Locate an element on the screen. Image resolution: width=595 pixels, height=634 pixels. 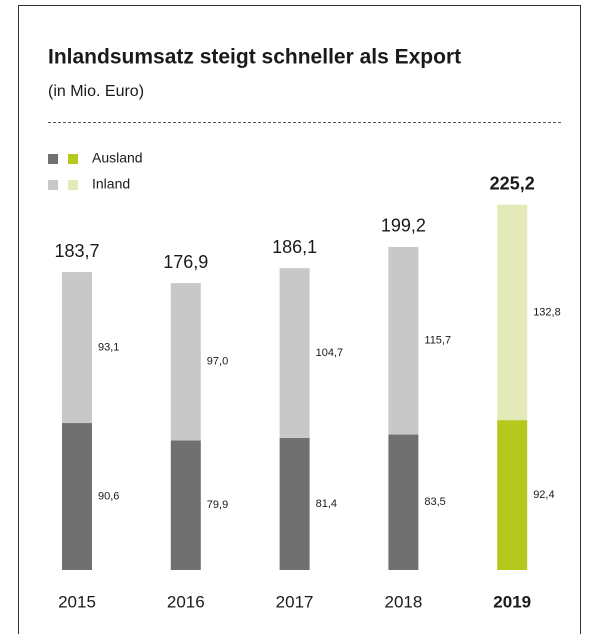
value-label: 97,0 is located at coordinates (217, 362).